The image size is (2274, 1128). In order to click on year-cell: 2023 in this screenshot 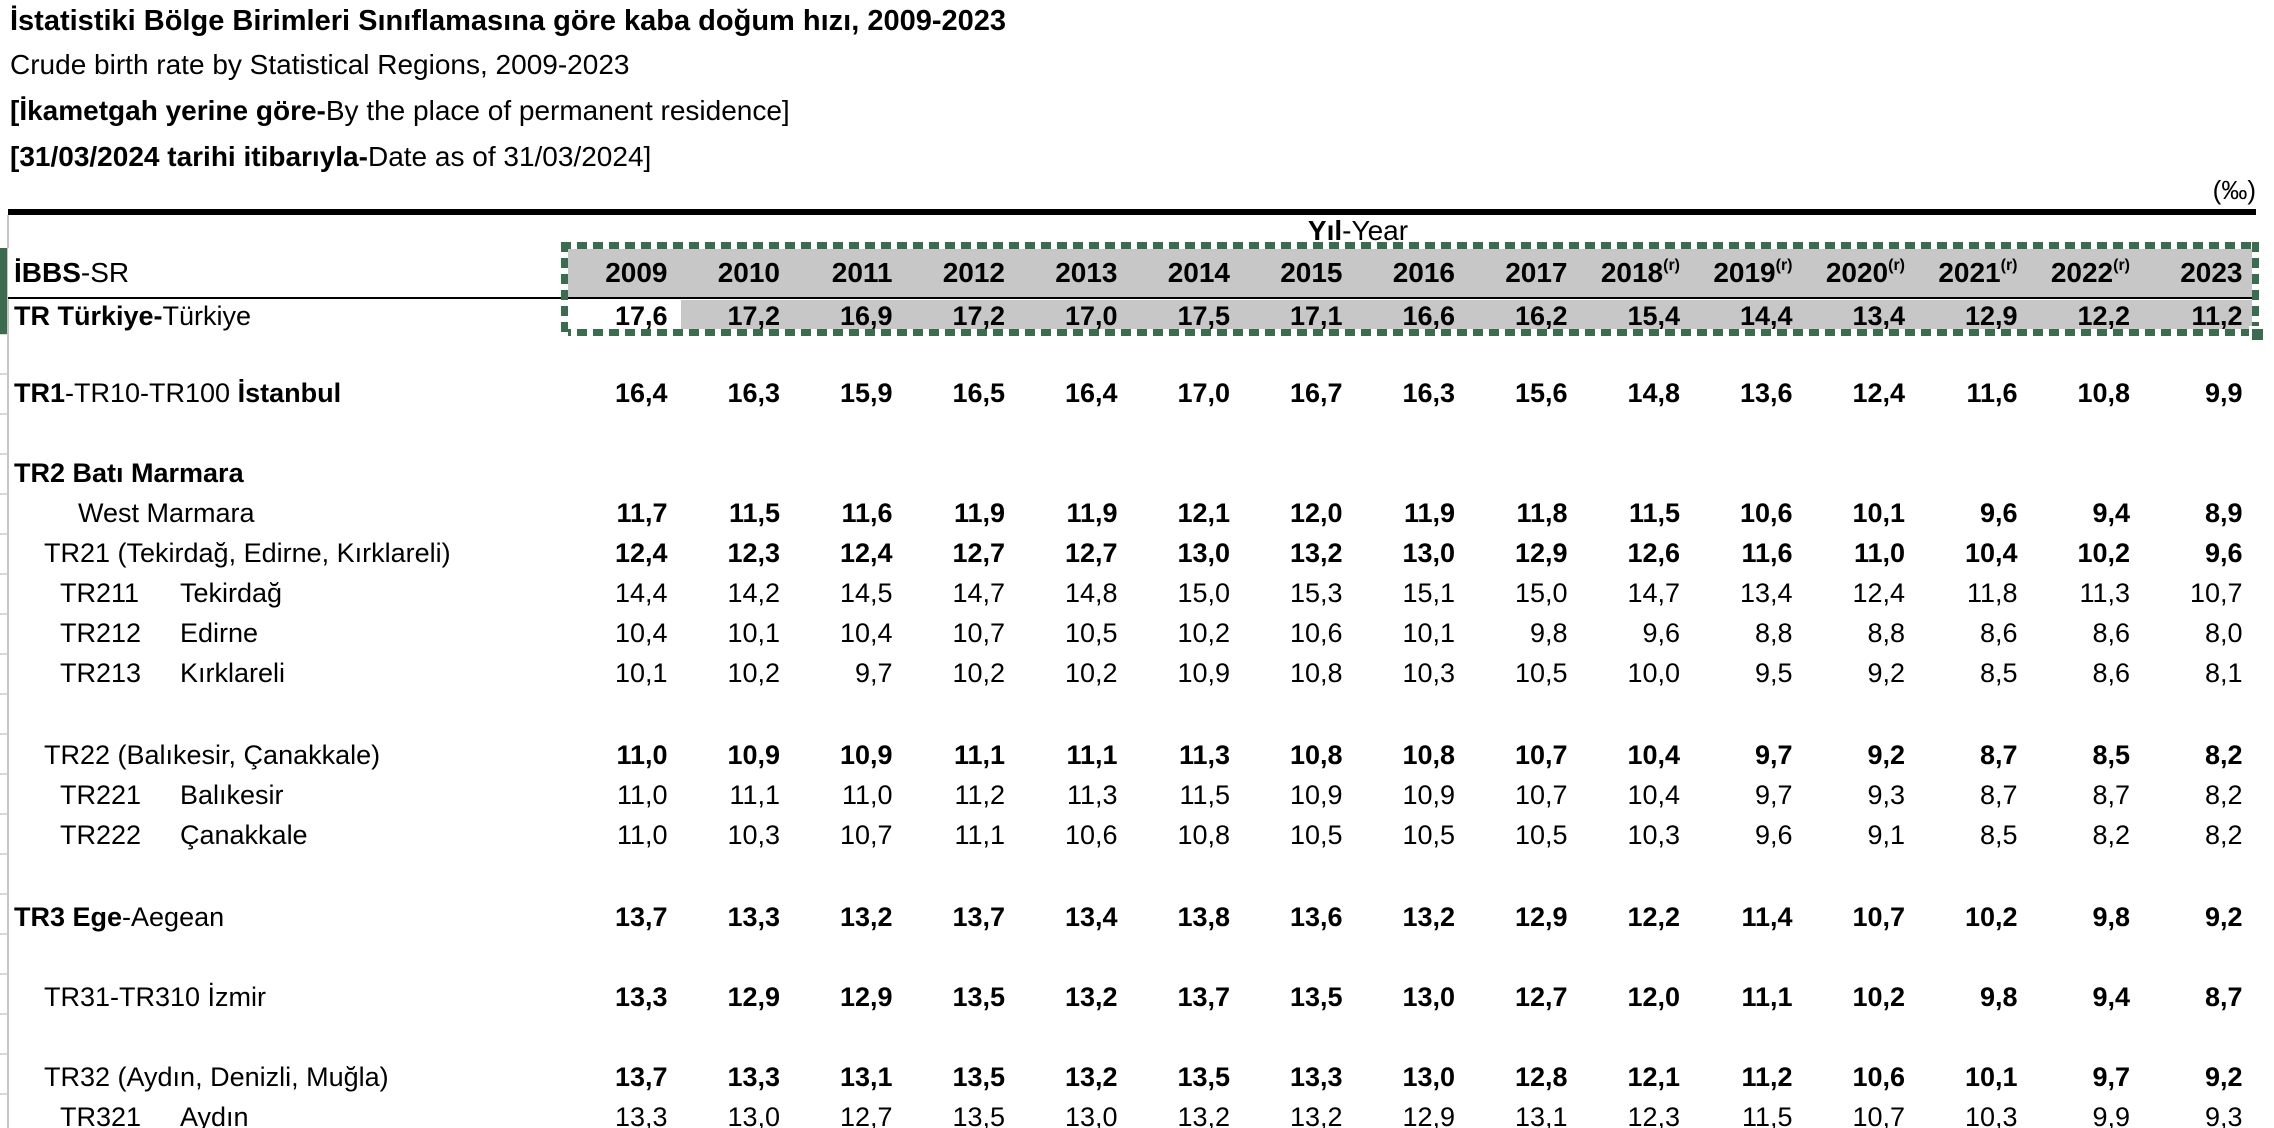, I will do `click(2199, 272)`.